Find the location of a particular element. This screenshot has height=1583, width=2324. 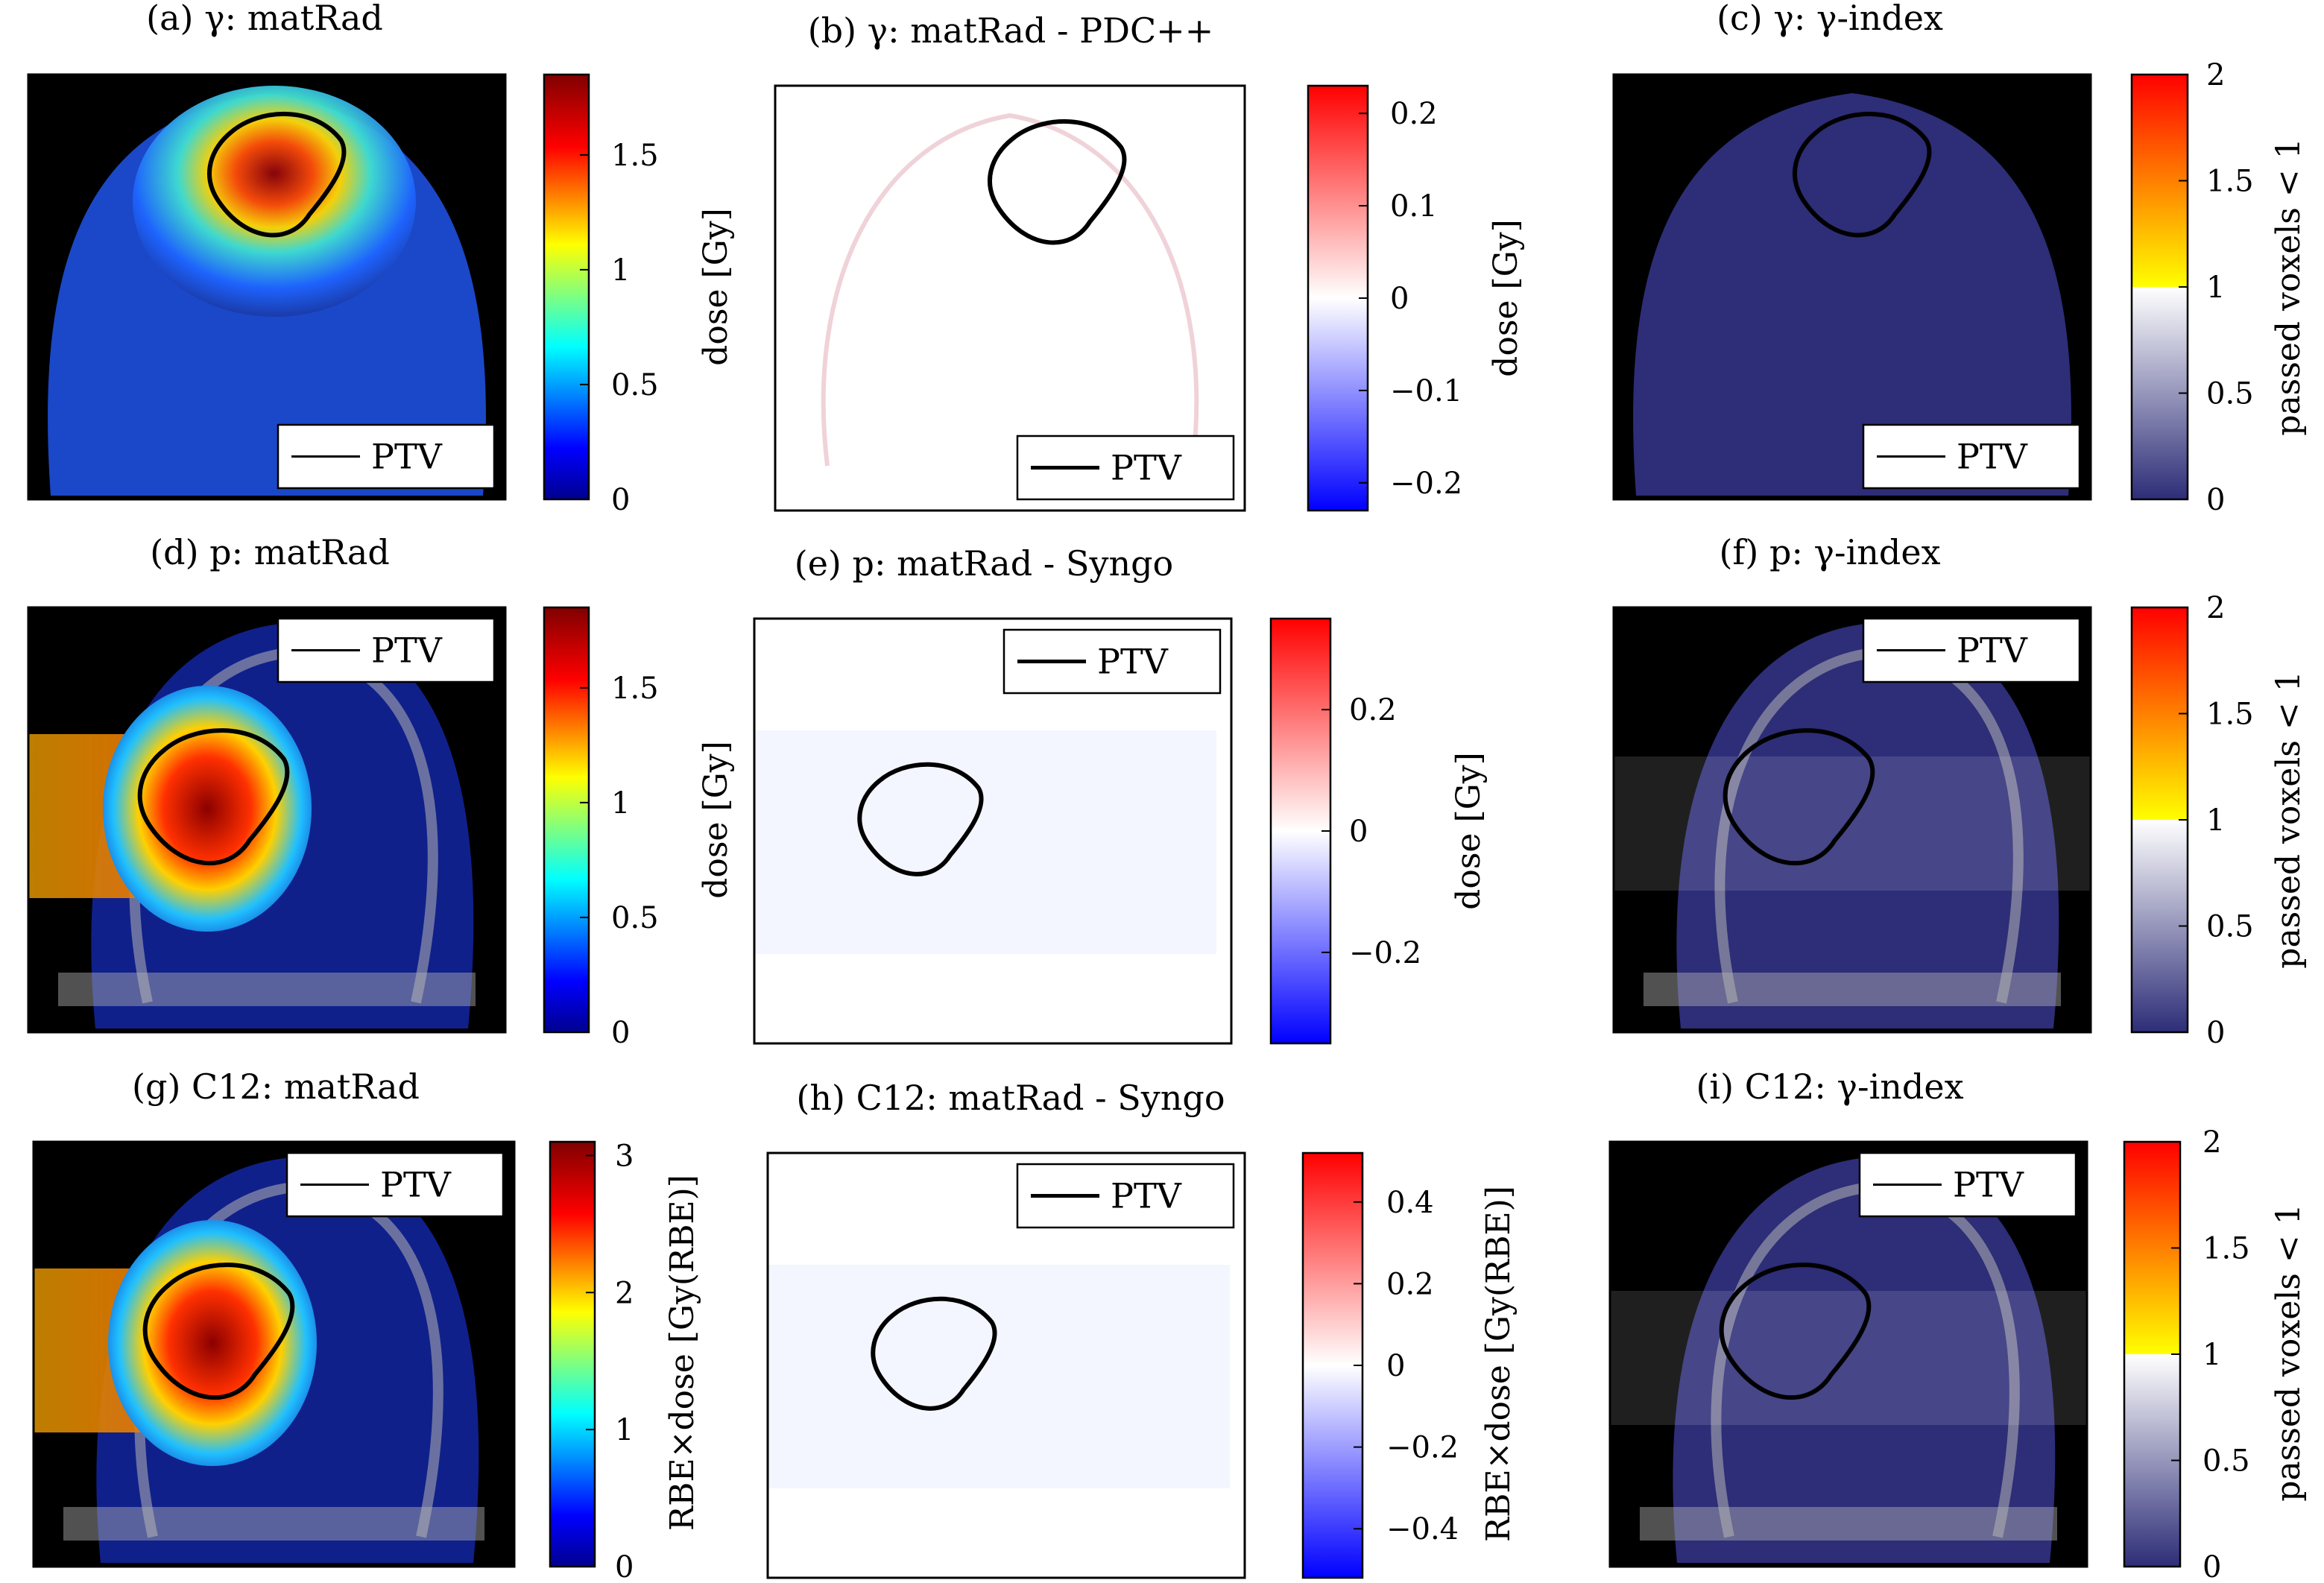

panel-title: (a) γ: matRad is located at coordinates (264, 19).